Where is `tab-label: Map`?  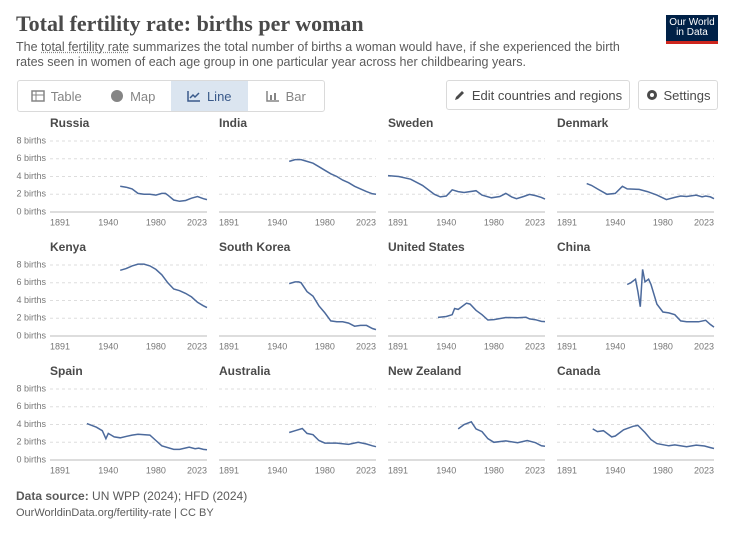
tab-label: Map is located at coordinates (143, 96).